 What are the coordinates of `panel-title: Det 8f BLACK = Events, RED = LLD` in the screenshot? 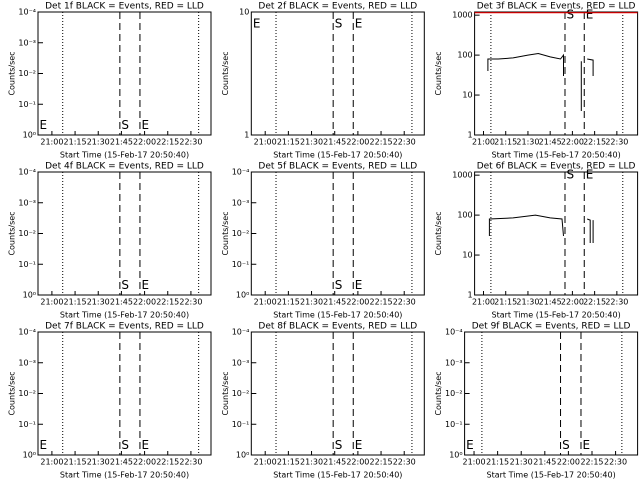 It's located at (337, 327).